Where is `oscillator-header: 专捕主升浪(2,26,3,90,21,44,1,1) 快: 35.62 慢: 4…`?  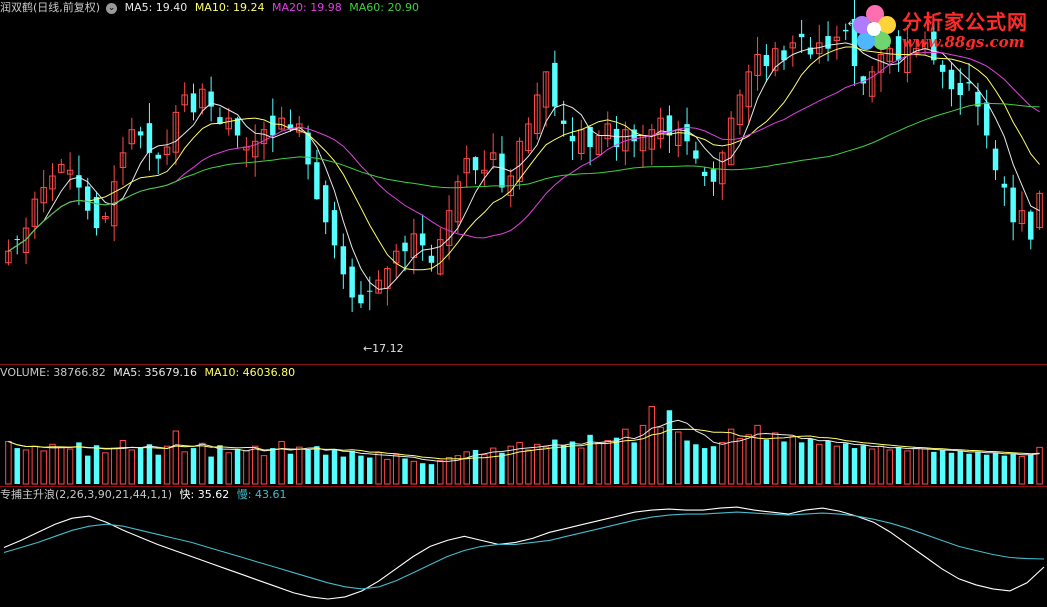
oscillator-header: 专捕主升浪(2,26,3,90,21,44,1,1) 快: 35.62 慢: 4… is located at coordinates (145, 495).